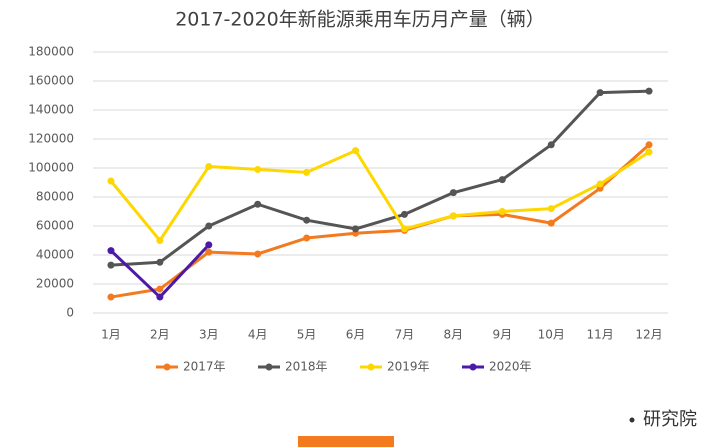 The width and height of the screenshot is (720, 447). What do you see at coordinates (360, 20) in the screenshot?
I see `chart-title: 2017-2020年新能源乘用车历月产量（辆）` at bounding box center [360, 20].